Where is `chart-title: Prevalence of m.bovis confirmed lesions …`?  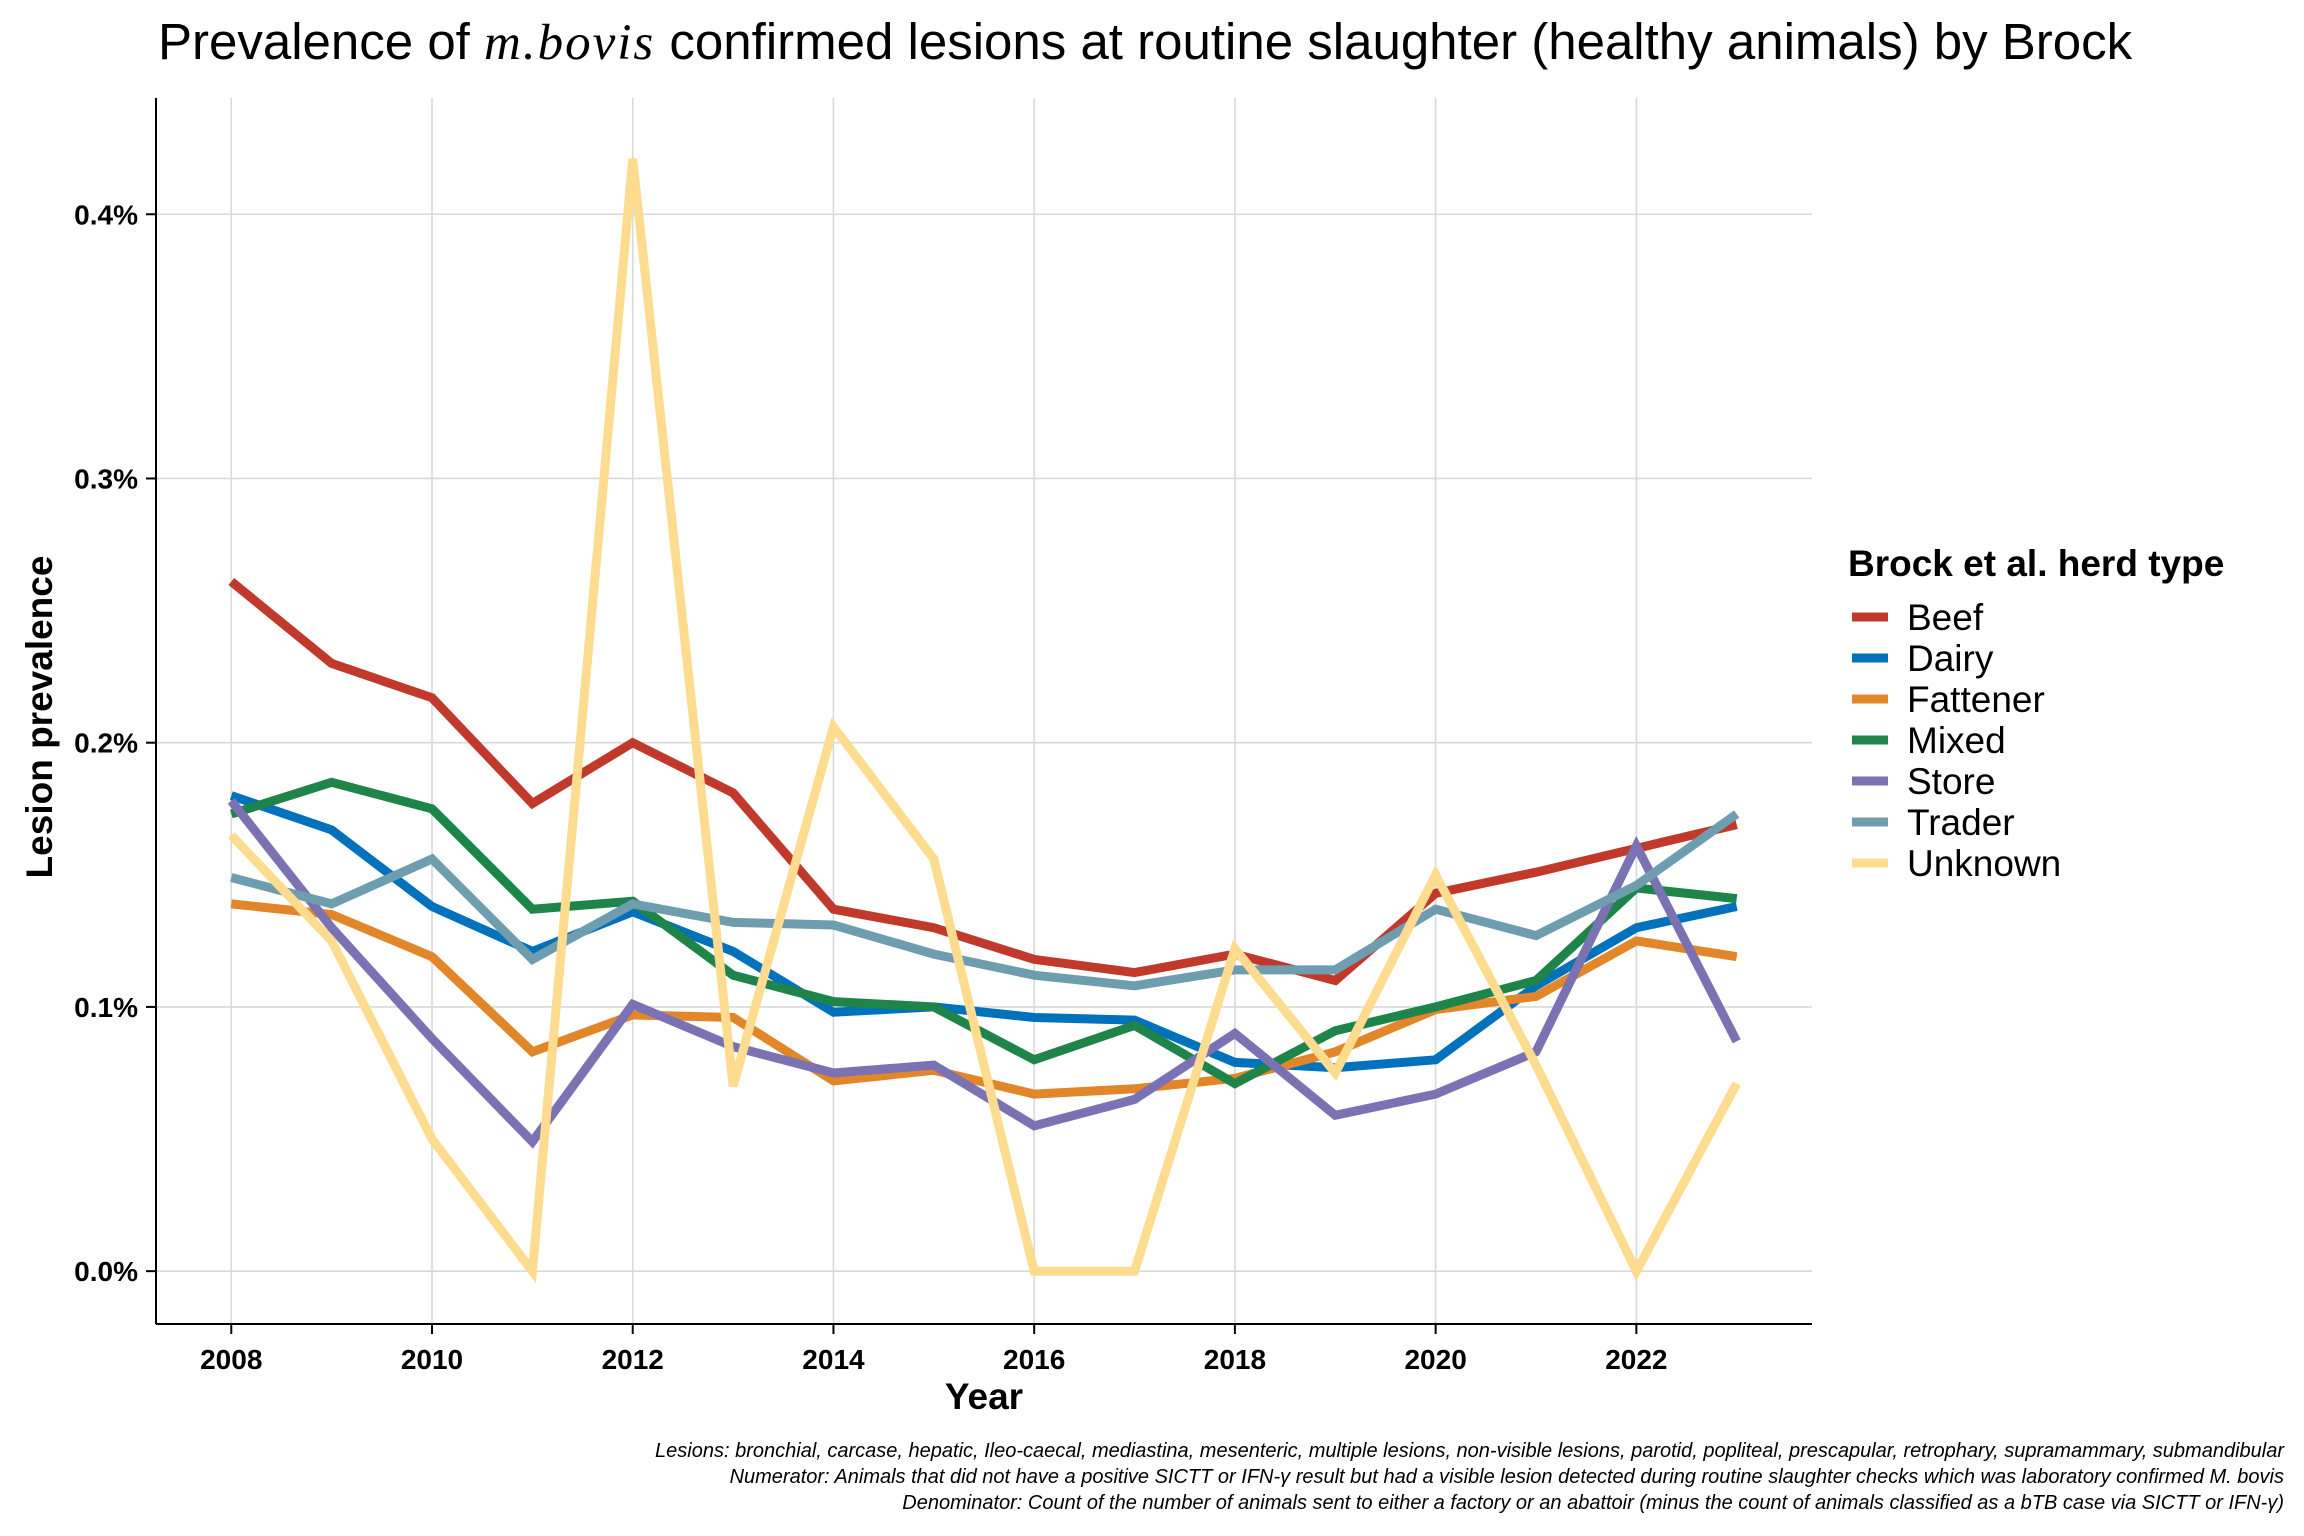 chart-title: Prevalence of m.bovis confirmed lesions … is located at coordinates (1145, 42).